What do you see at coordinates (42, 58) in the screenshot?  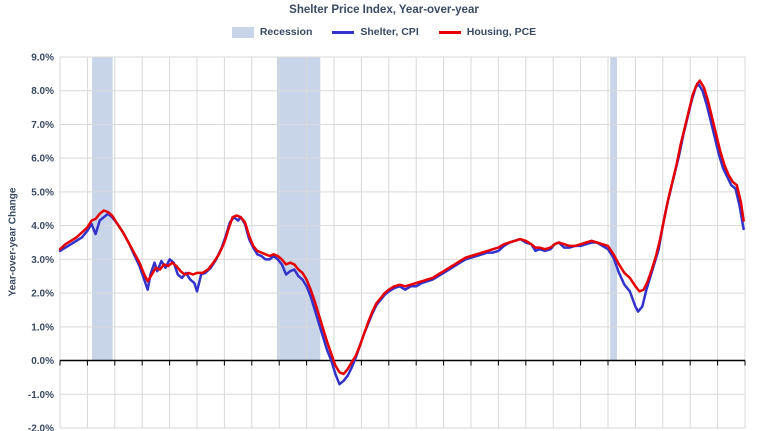 I see `y-tick-label: 9.0%` at bounding box center [42, 58].